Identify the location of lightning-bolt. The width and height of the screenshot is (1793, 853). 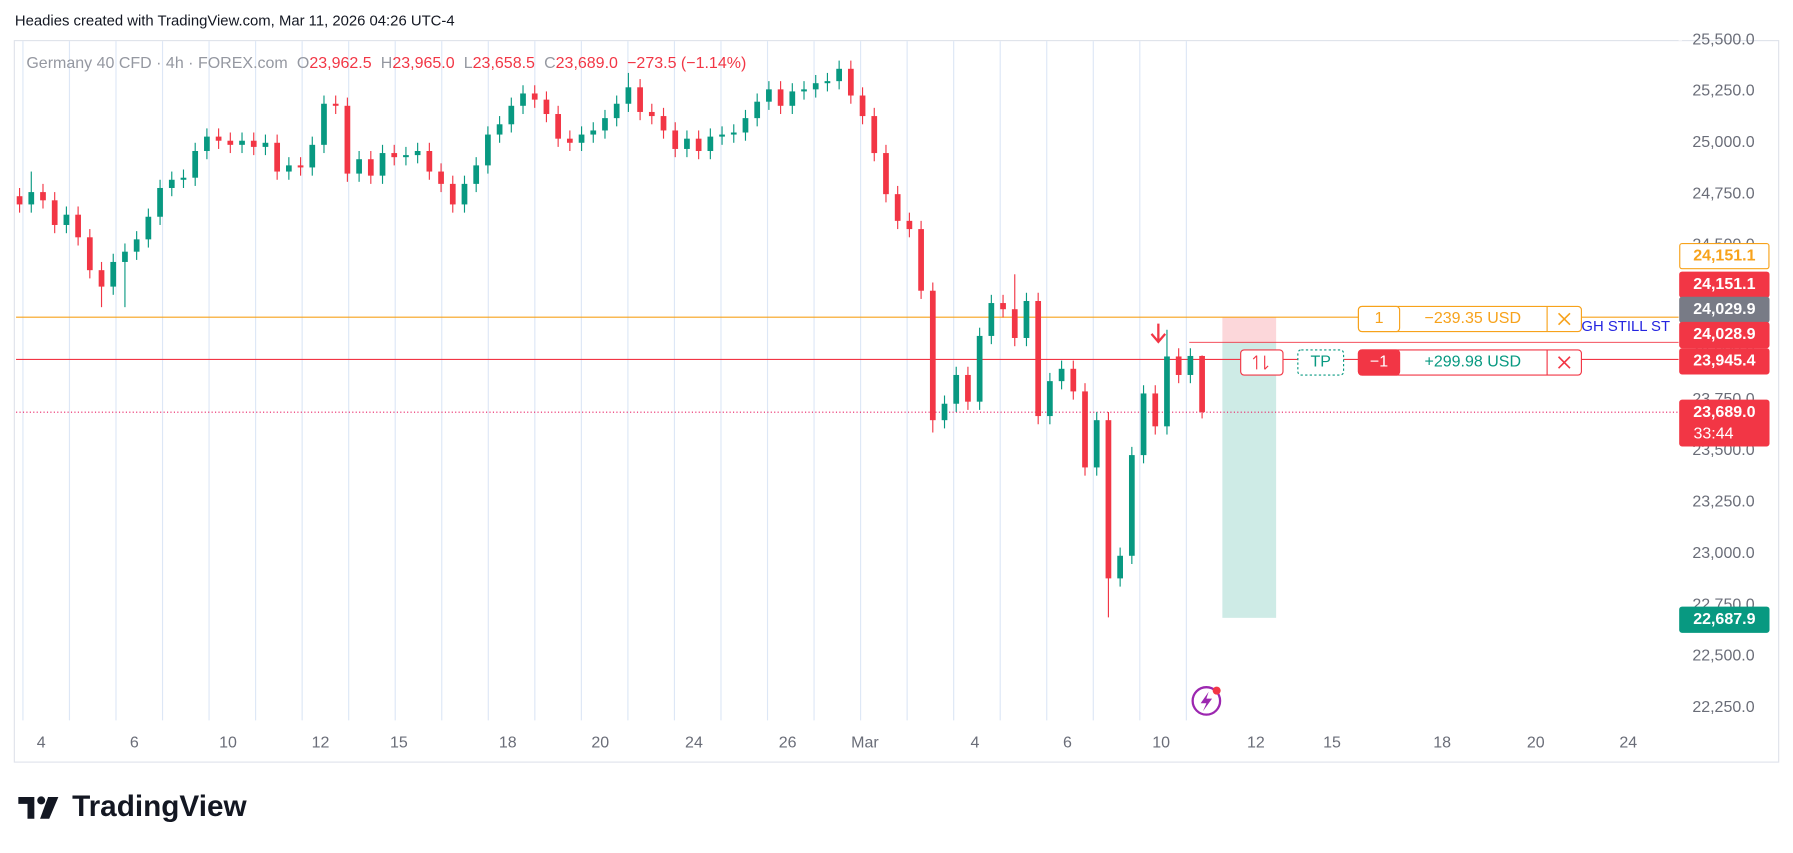
(1206, 701).